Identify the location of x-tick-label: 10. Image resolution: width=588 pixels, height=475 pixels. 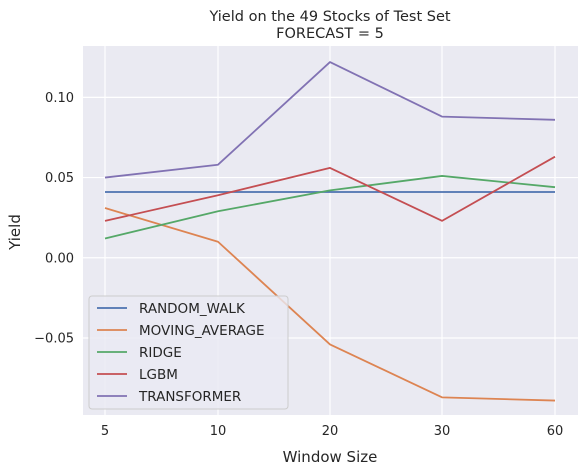
(218, 431).